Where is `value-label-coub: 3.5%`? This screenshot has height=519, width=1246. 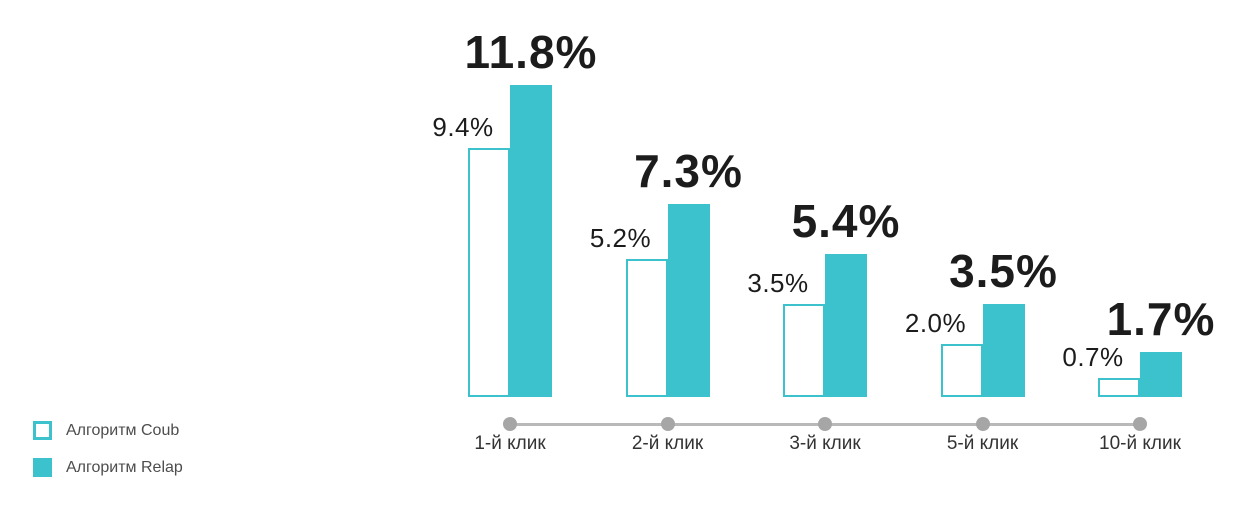 value-label-coub: 3.5% is located at coordinates (778, 283).